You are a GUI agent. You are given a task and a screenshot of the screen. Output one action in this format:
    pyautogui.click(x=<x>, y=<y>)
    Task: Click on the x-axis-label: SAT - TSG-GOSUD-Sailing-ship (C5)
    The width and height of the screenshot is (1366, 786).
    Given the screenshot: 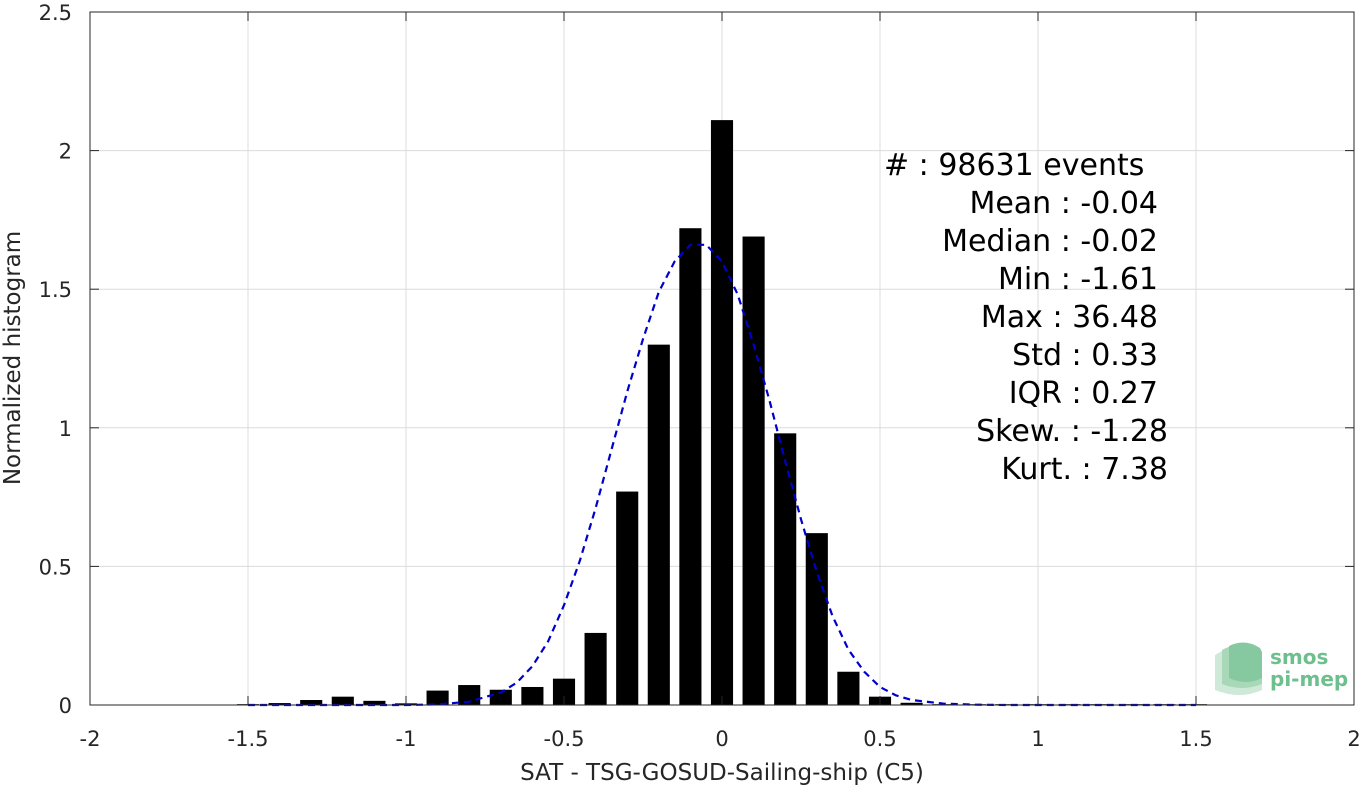 What is the action you would take?
    pyautogui.click(x=722, y=773)
    